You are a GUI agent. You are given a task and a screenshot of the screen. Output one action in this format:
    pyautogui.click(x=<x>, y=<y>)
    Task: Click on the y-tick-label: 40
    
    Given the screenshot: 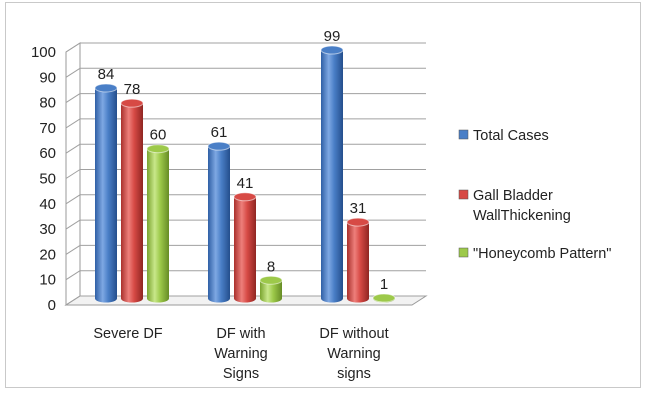 What is the action you would take?
    pyautogui.click(x=47, y=204)
    